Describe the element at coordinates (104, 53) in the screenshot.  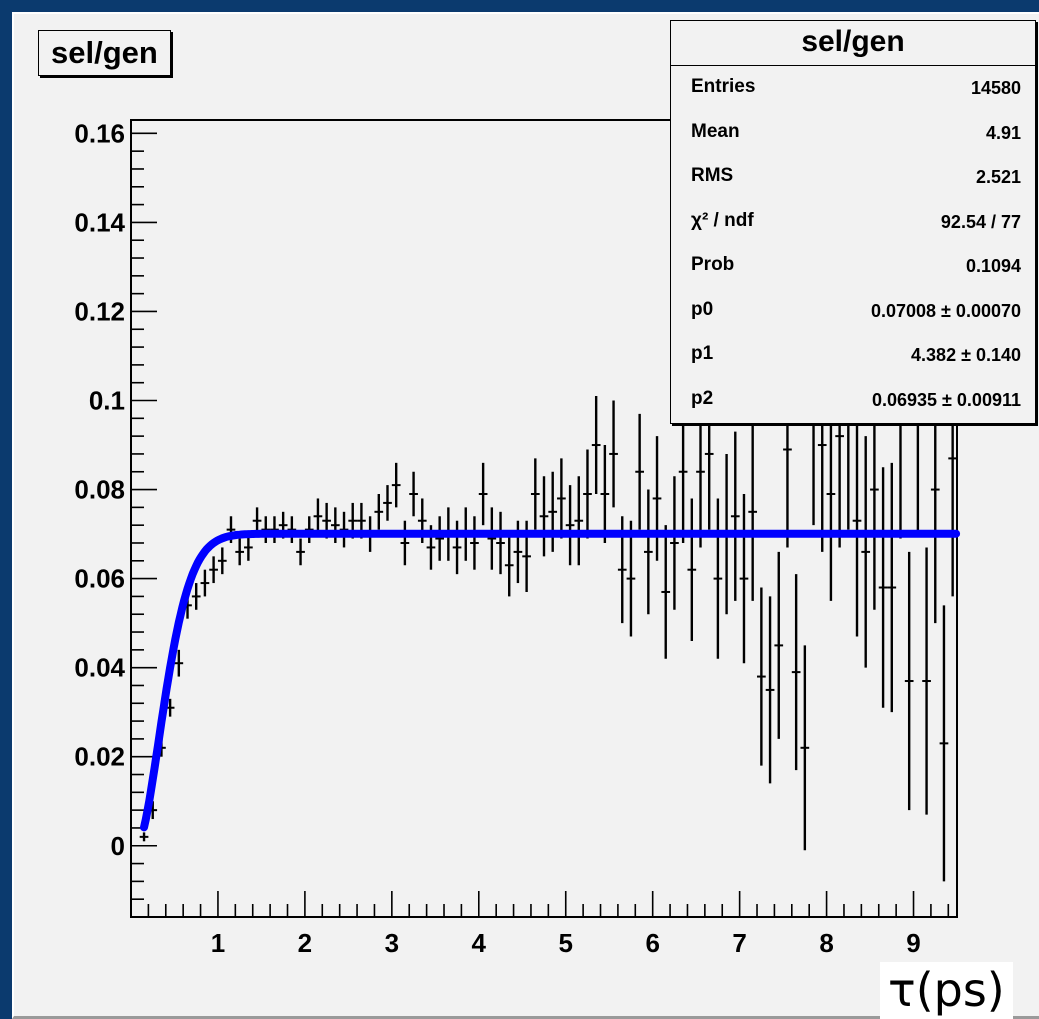
I see `histogram-title-box: sel/gen` at that location.